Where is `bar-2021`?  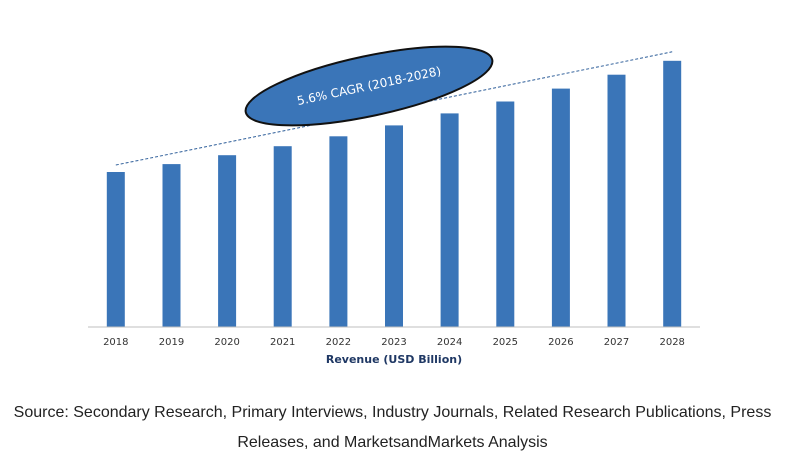
bar-2021 is located at coordinates (282, 236).